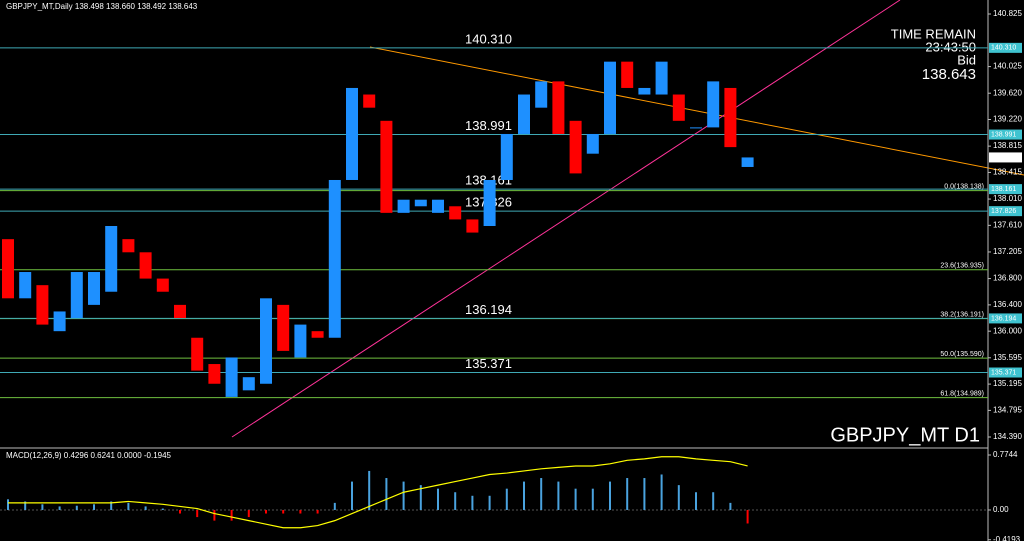  What do you see at coordinates (966, 59) in the screenshot?
I see `bid-label: Bid` at bounding box center [966, 59].